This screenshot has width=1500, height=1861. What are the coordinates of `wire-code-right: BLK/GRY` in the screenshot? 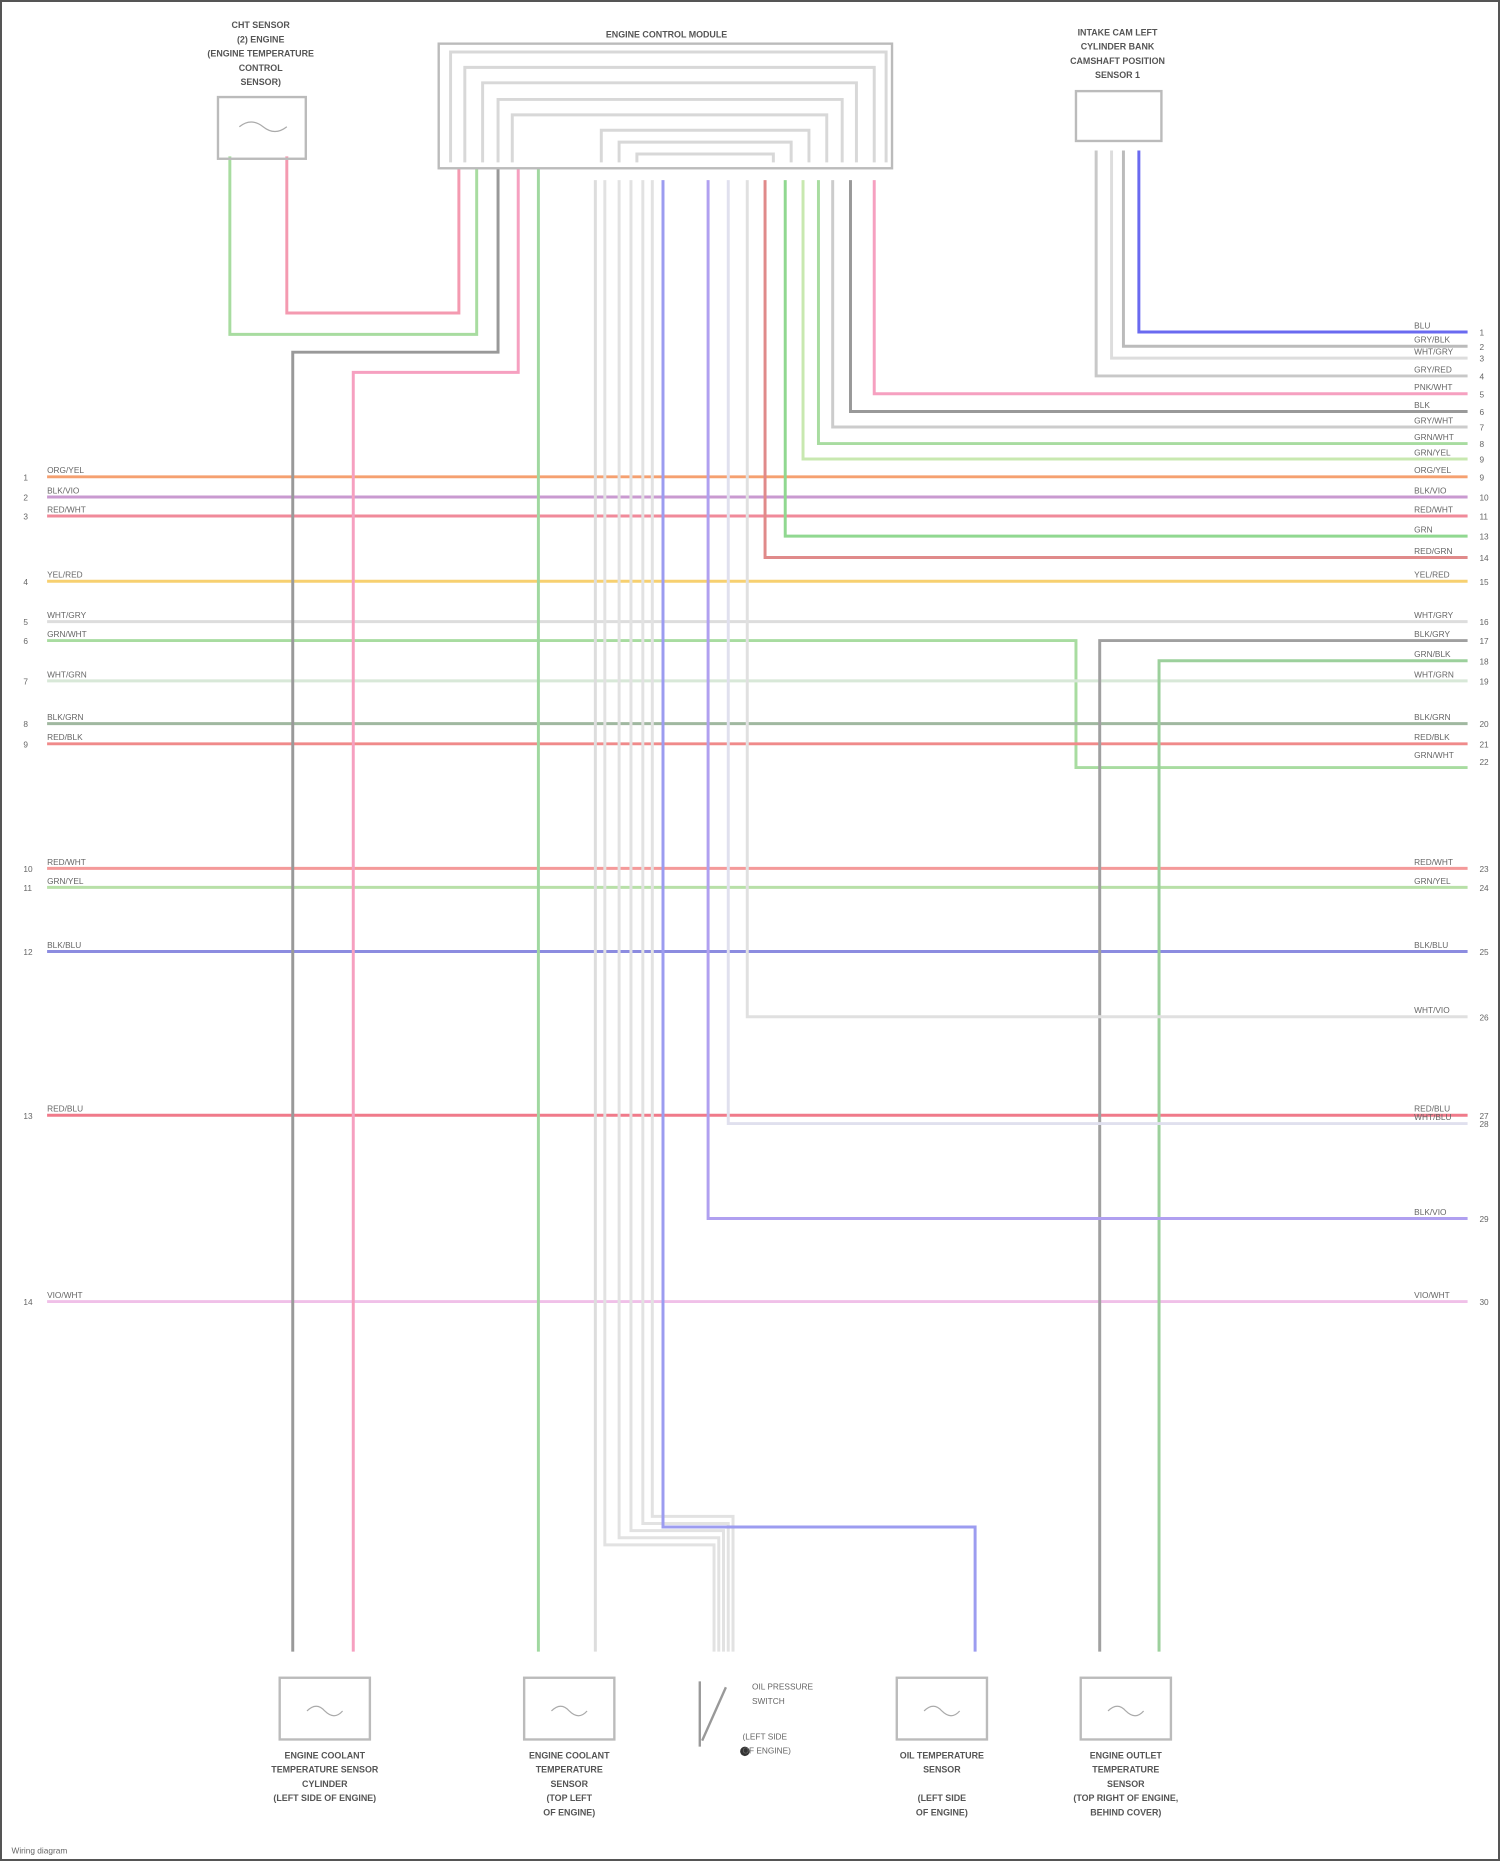 It's located at (1432, 634).